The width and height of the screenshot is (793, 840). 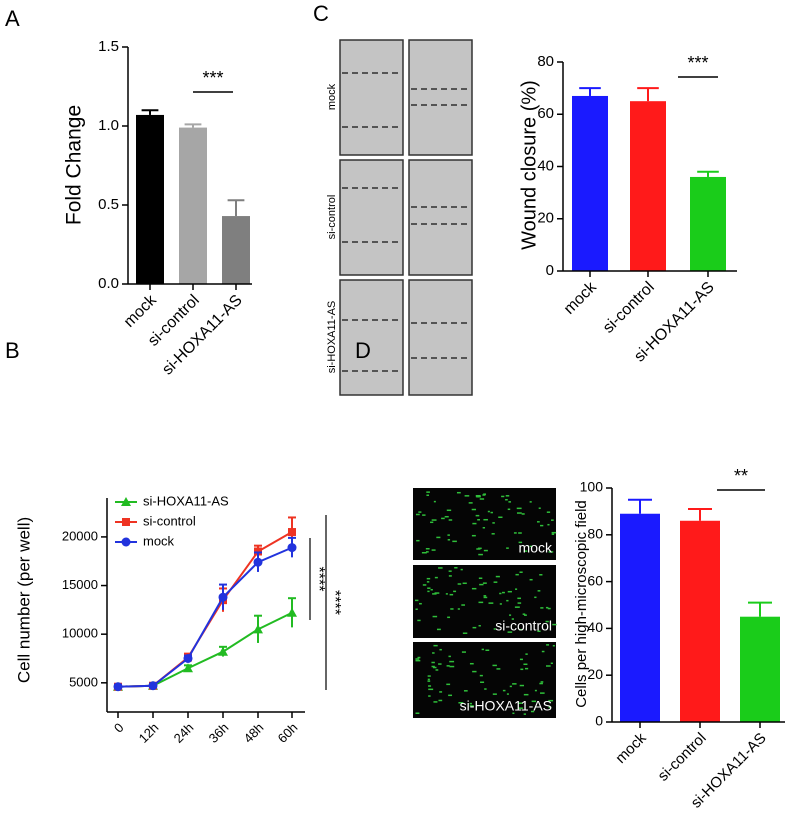 I want to click on y-tick-label: 80, so click(x=595, y=534).